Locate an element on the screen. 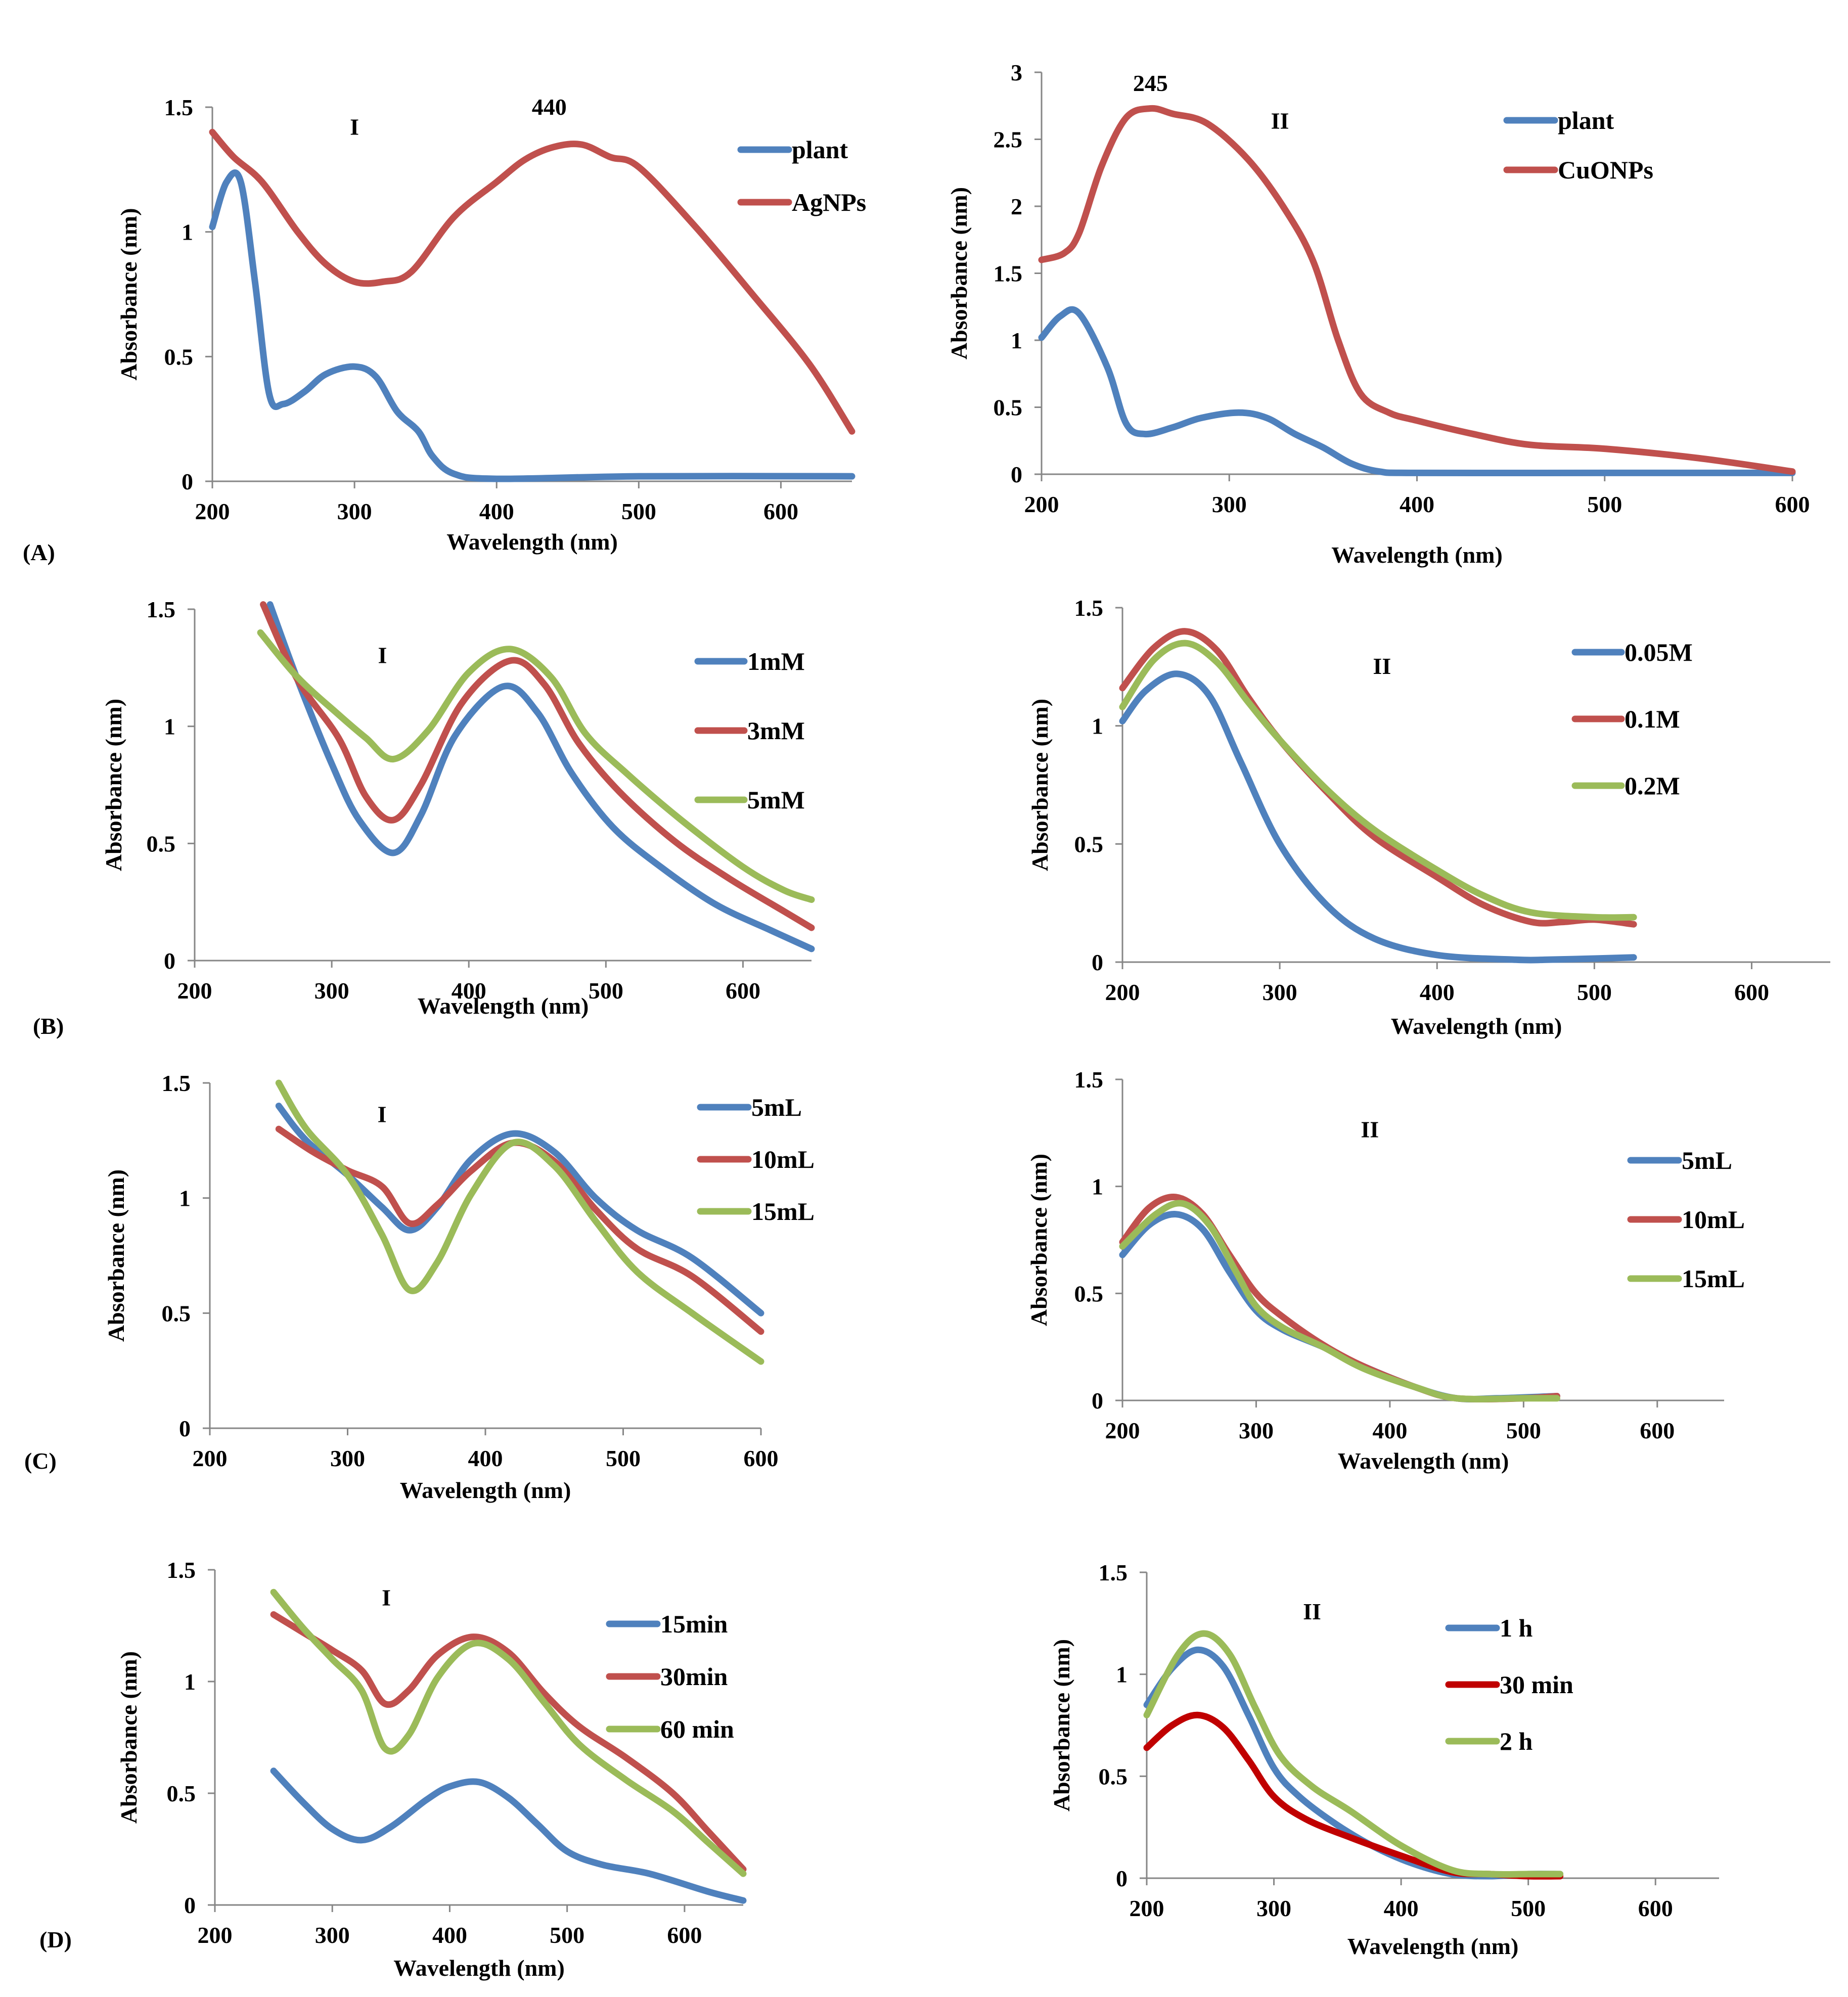 The width and height of the screenshot is (1848, 1997). series-line-60-min is located at coordinates (508, 1732).